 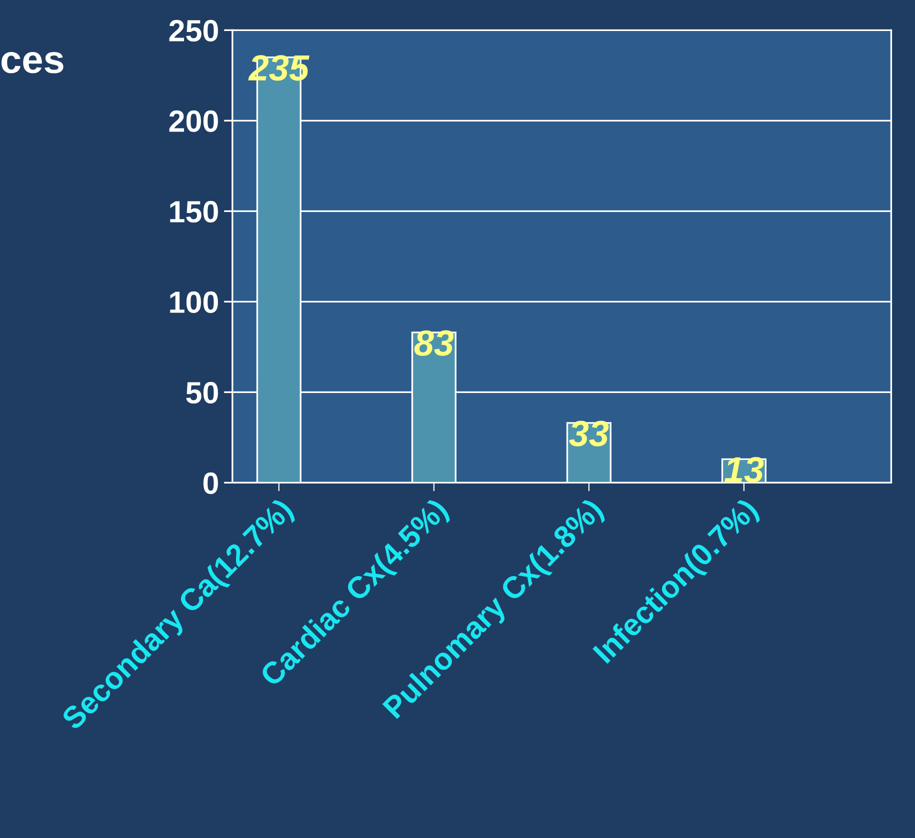 I want to click on y-tick-label: 0, so click(x=210, y=483).